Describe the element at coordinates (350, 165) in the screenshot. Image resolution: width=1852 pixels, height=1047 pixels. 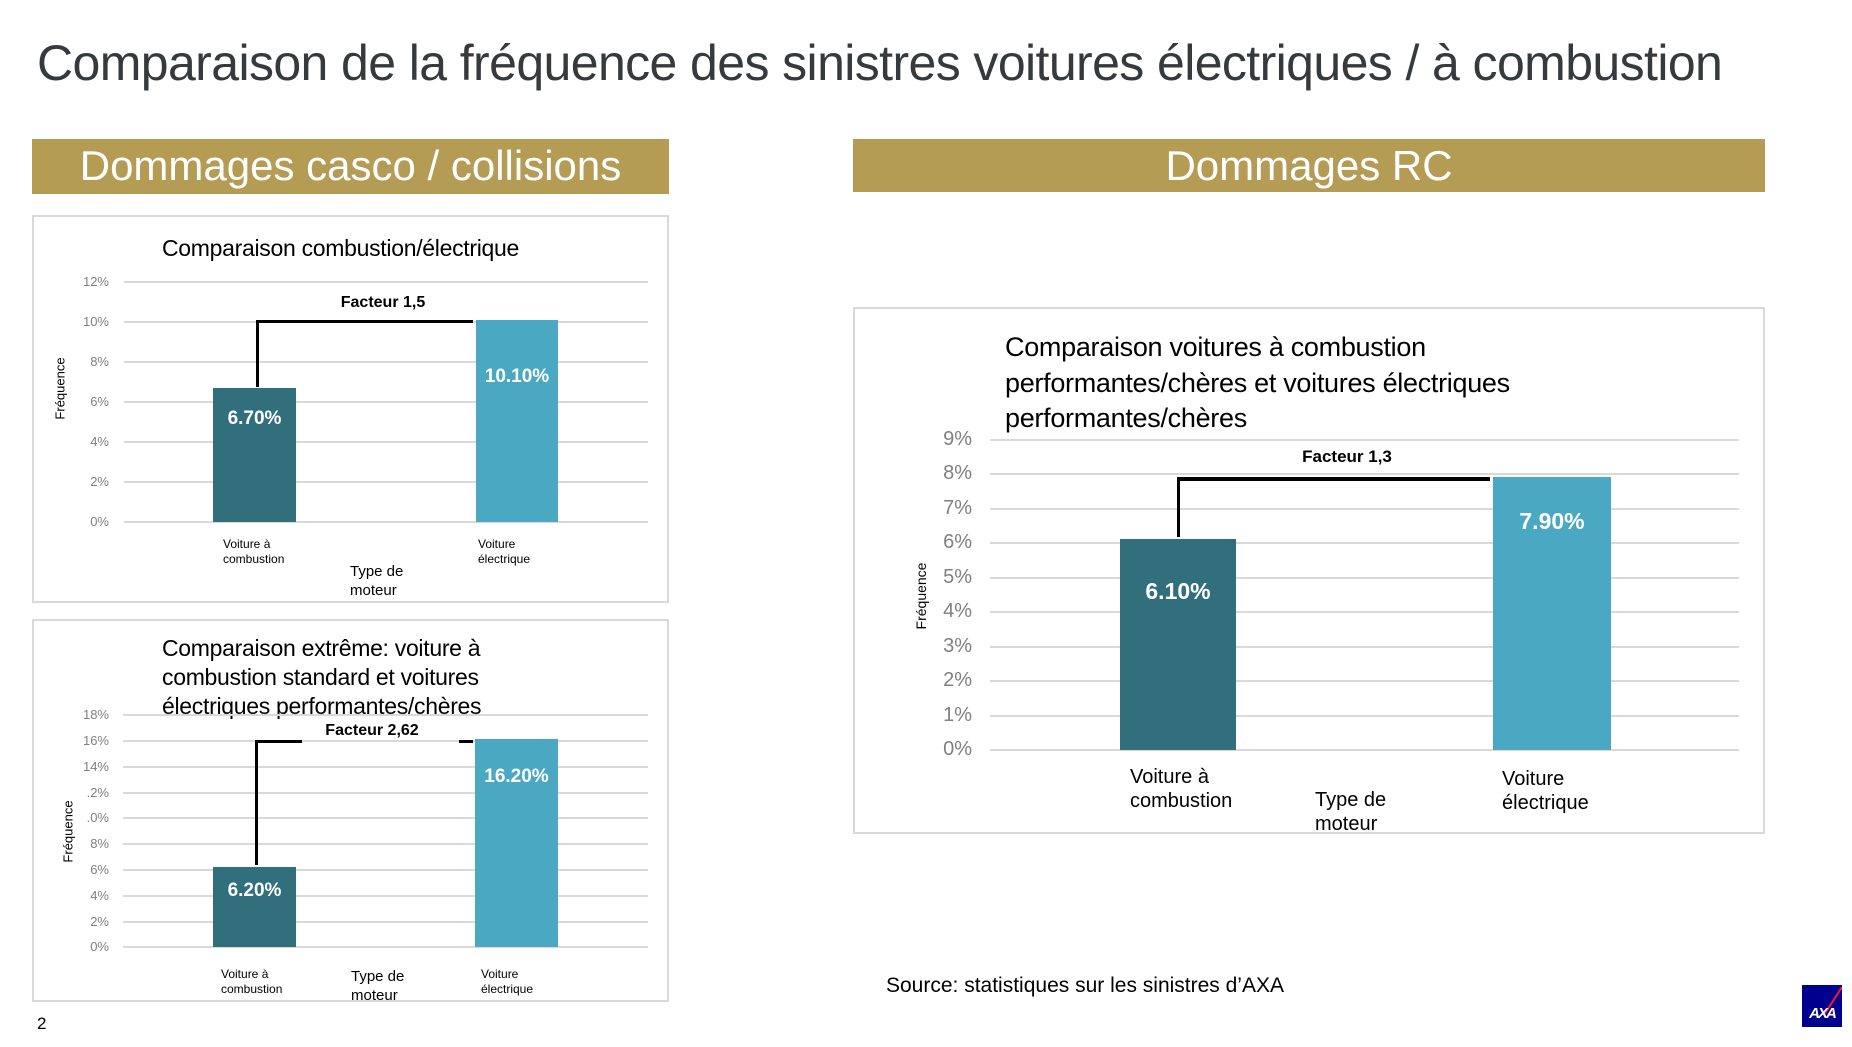
I see `section-header-casco-label: Dommages casco / collisions` at that location.